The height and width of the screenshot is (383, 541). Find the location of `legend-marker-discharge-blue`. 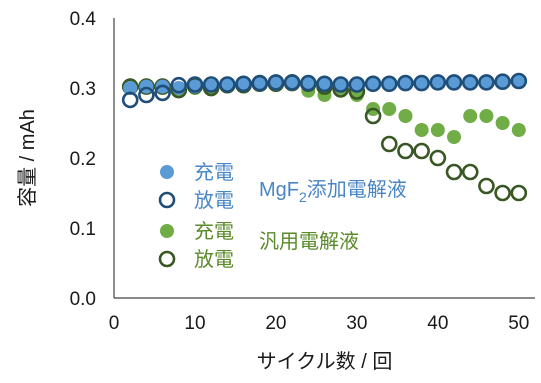

legend-marker-discharge-blue is located at coordinates (167, 200).